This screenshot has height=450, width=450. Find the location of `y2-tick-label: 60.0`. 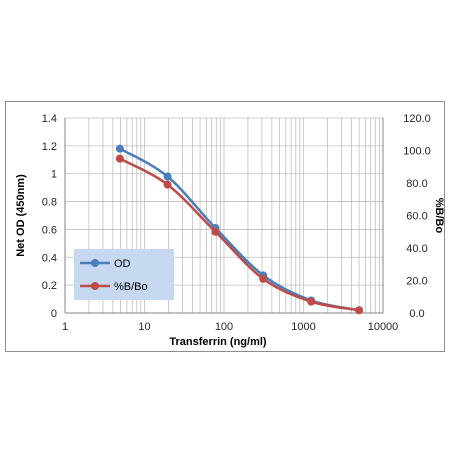

y2-tick-label: 60.0 is located at coordinates (416, 217).